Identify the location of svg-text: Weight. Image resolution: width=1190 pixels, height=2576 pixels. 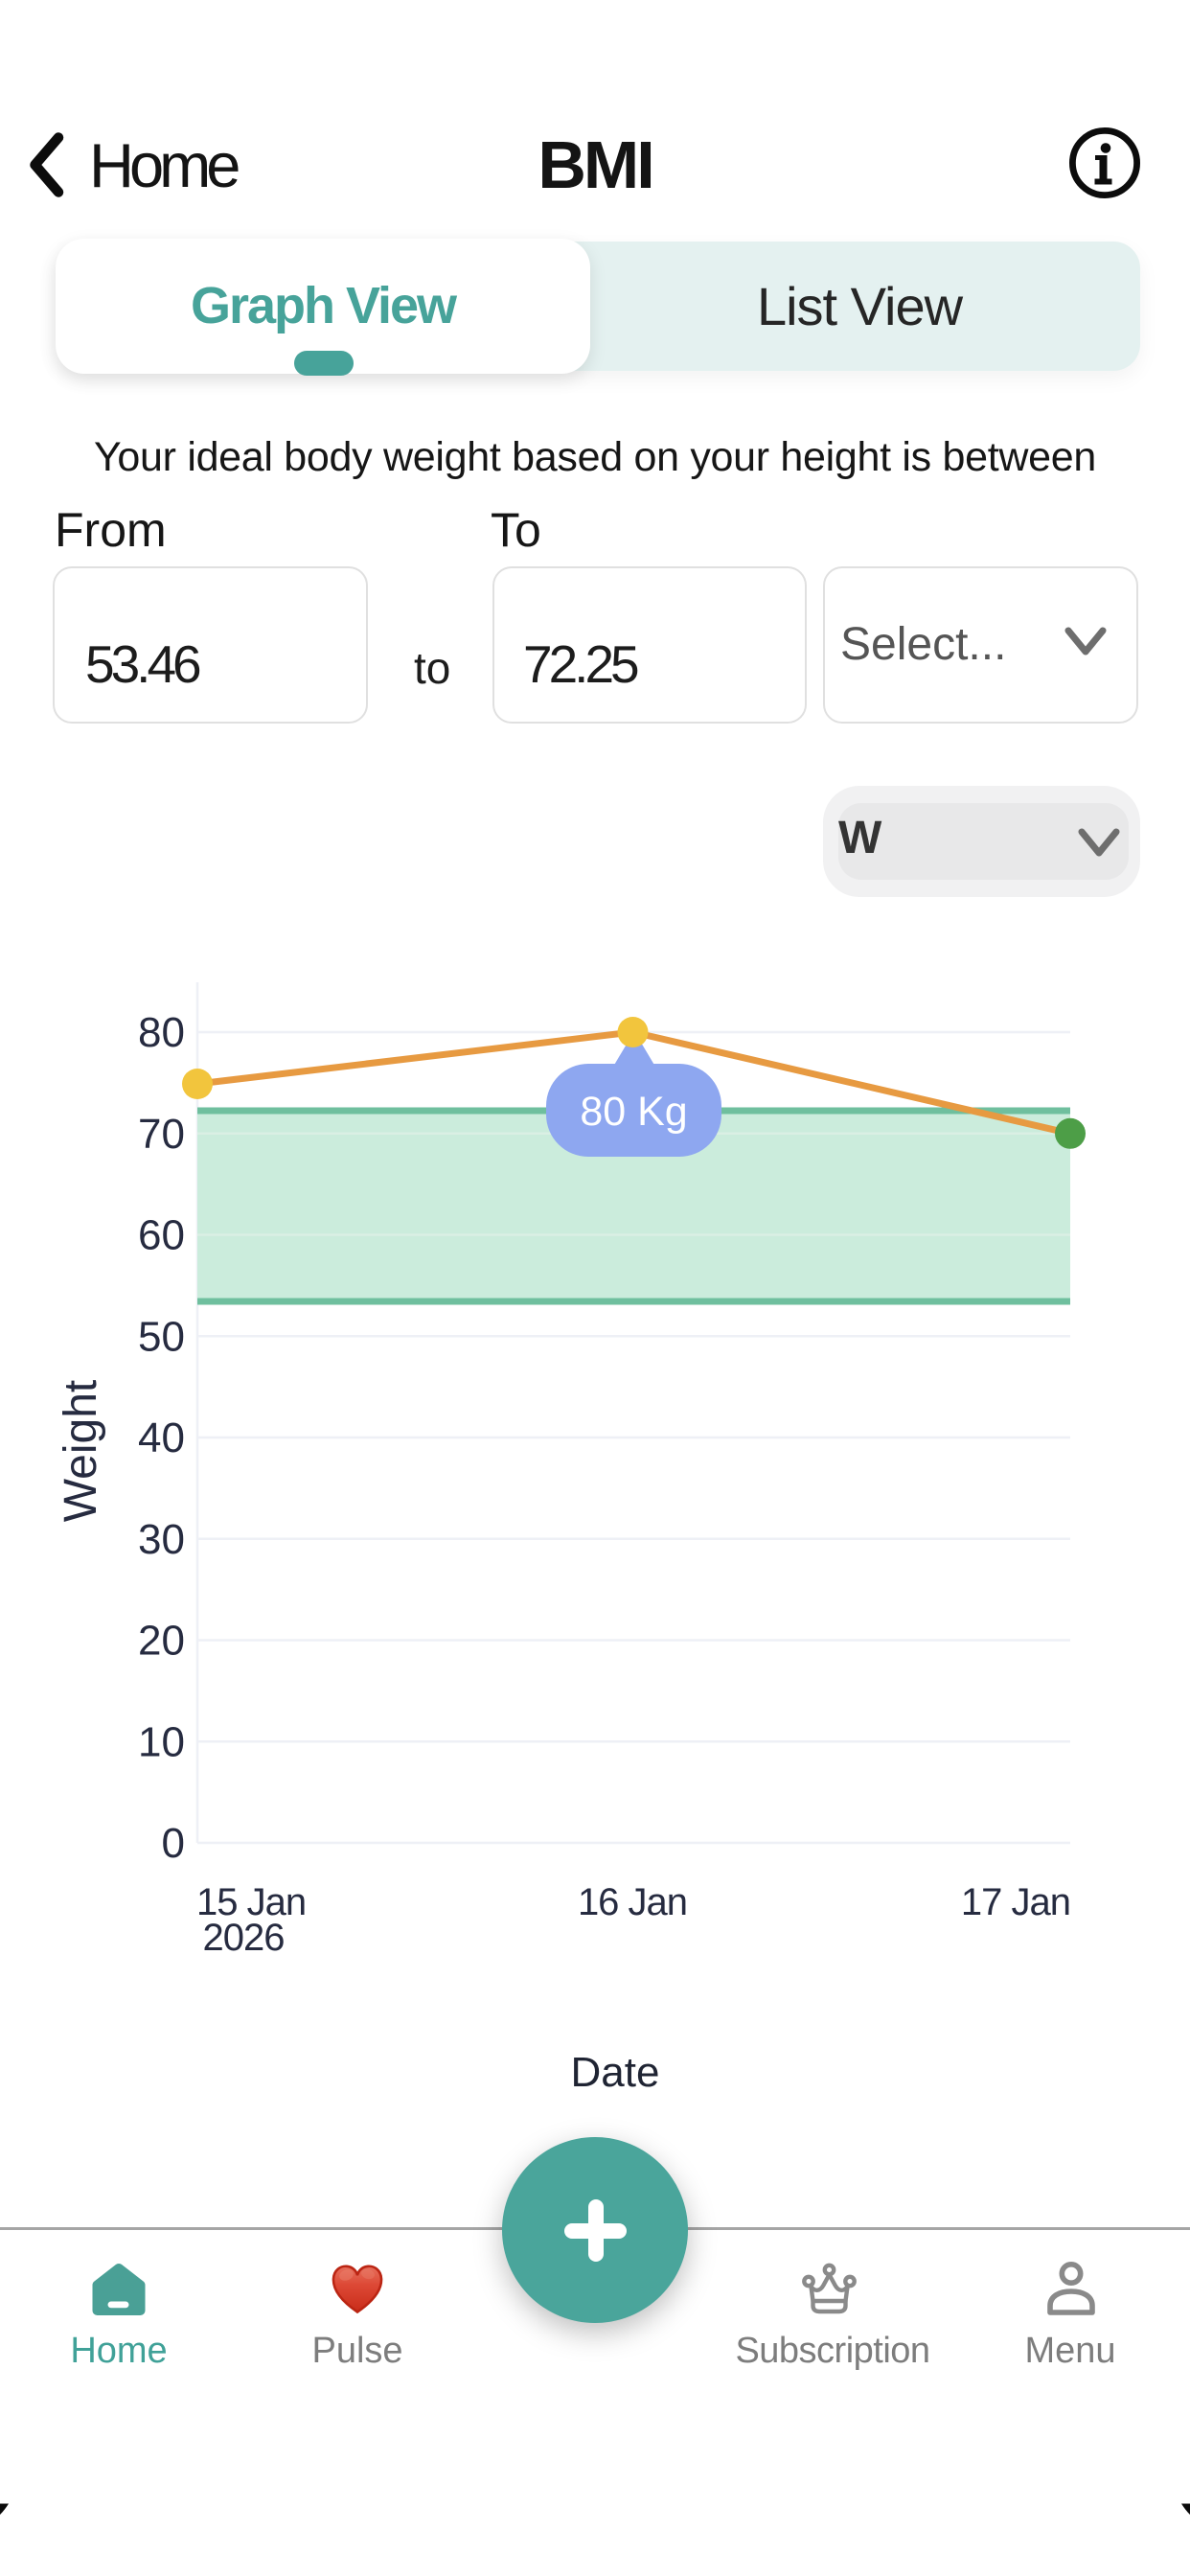
(81, 1451).